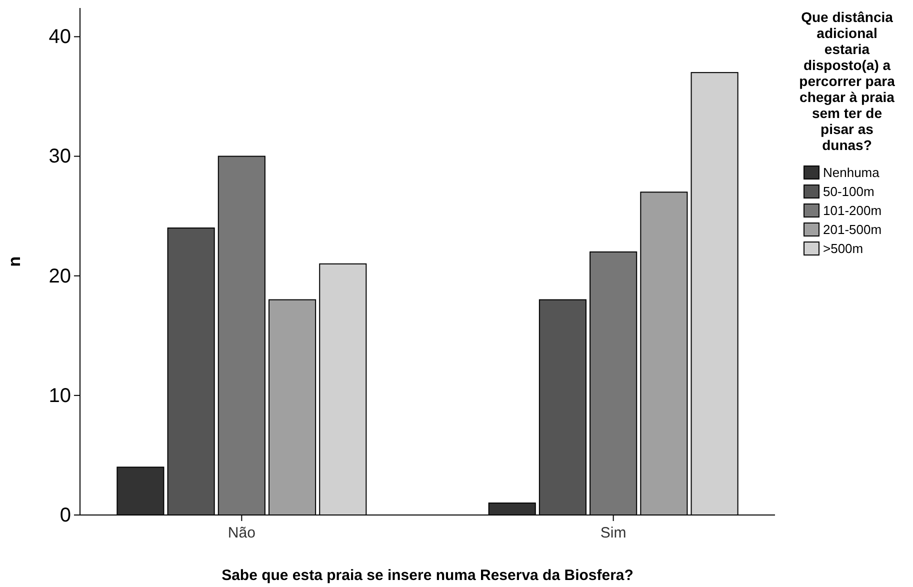  What do you see at coordinates (851, 172) in the screenshot?
I see `legend-label: Nenhuma` at bounding box center [851, 172].